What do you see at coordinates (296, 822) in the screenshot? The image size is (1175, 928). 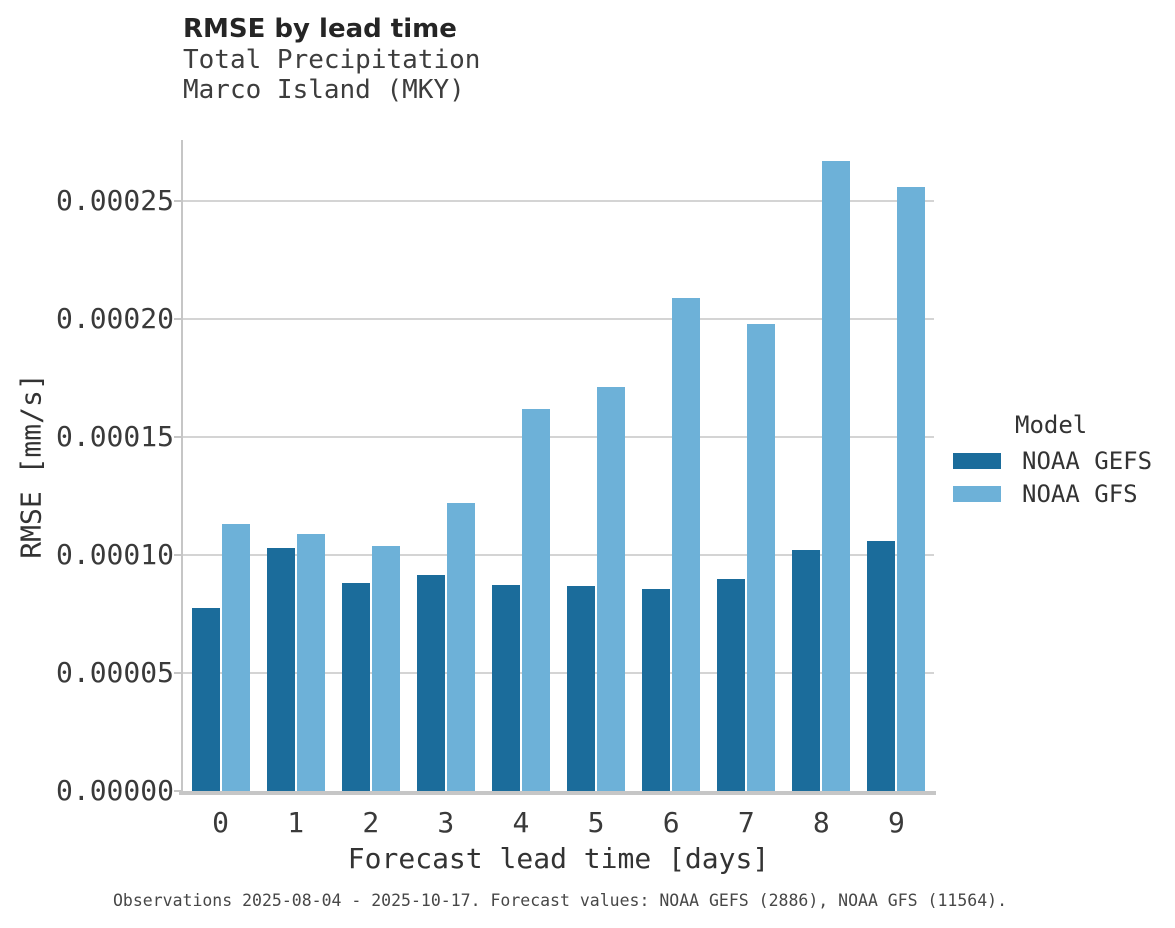 I see `x-tick-label: 1` at bounding box center [296, 822].